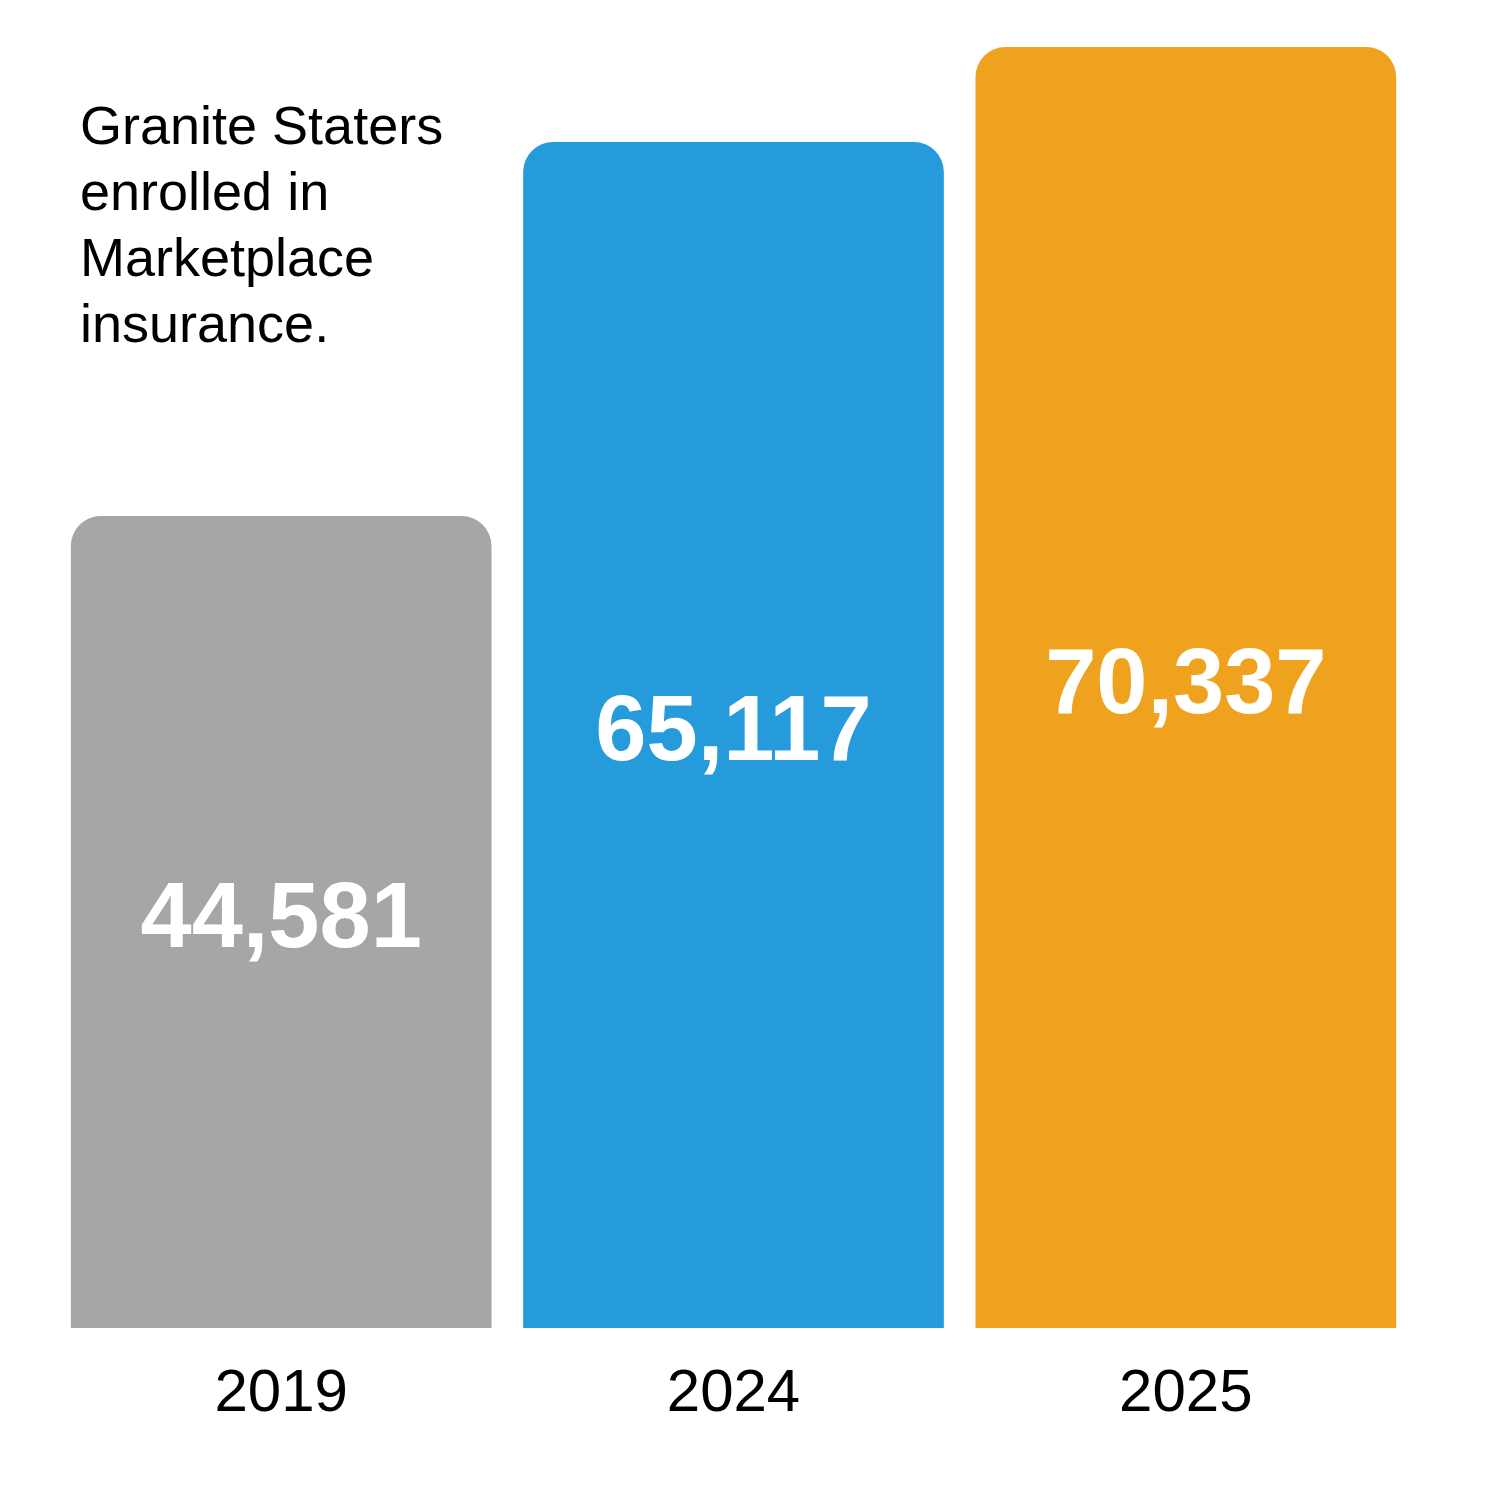  Describe the element at coordinates (262, 224) in the screenshot. I see `text: Granite Staters enrolled in Marketplace insurance.` at that location.